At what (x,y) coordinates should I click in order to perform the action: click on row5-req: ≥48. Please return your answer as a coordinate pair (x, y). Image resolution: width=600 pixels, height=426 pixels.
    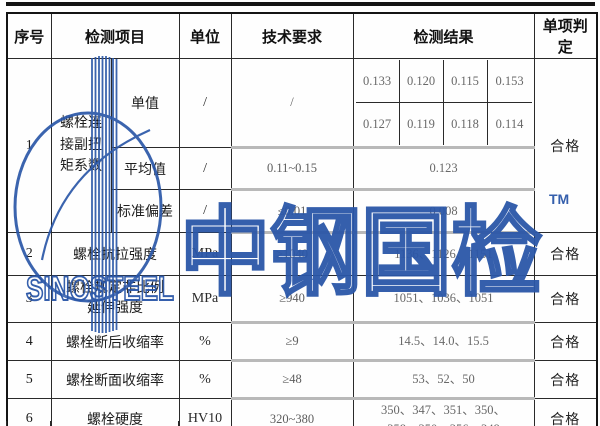
    Looking at the image, I should click on (292, 379).